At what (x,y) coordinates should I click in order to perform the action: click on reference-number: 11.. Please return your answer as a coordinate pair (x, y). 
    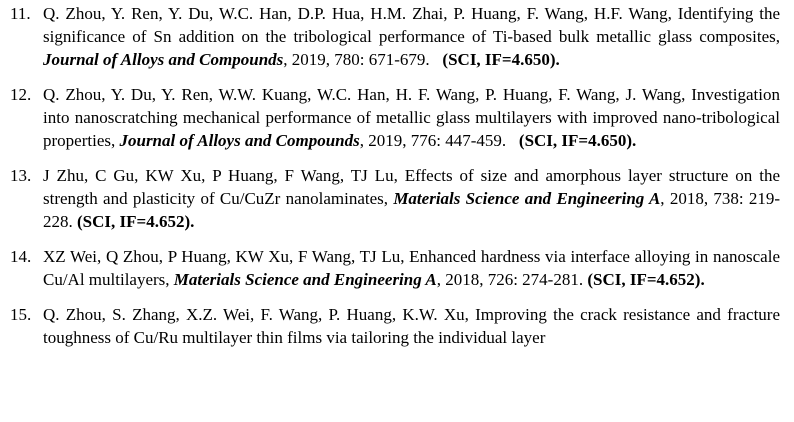
    Looking at the image, I should click on (20, 13).